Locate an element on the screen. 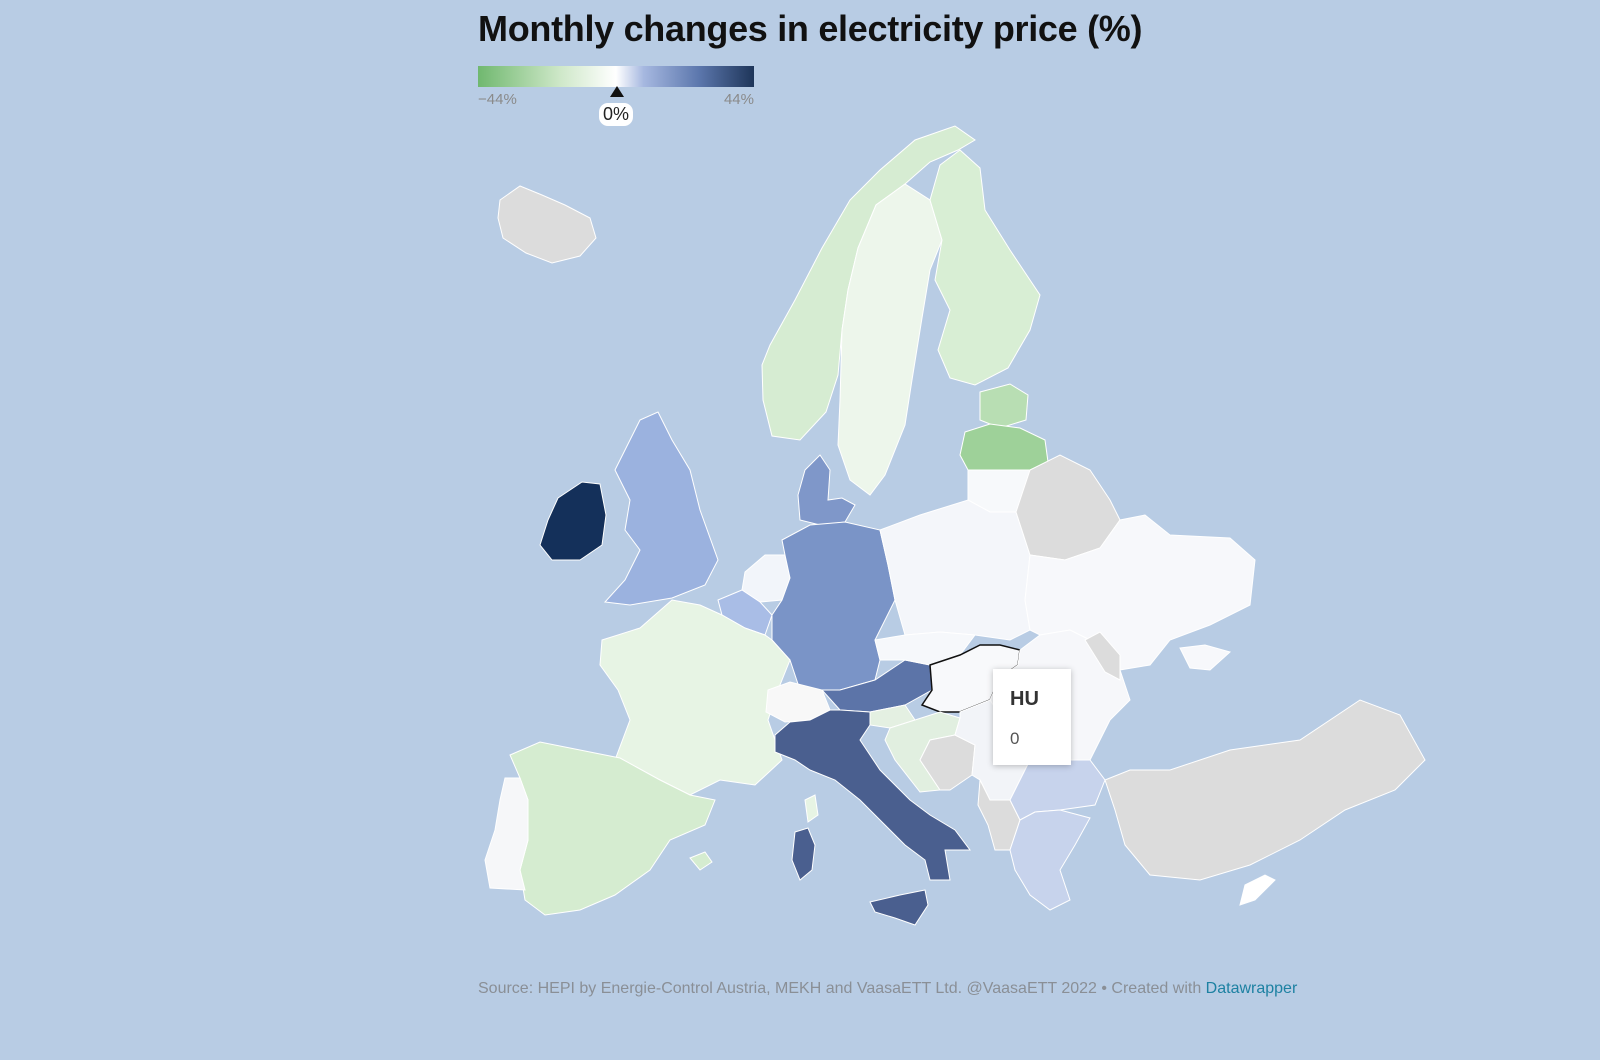  country-sweden is located at coordinates (890, 339).